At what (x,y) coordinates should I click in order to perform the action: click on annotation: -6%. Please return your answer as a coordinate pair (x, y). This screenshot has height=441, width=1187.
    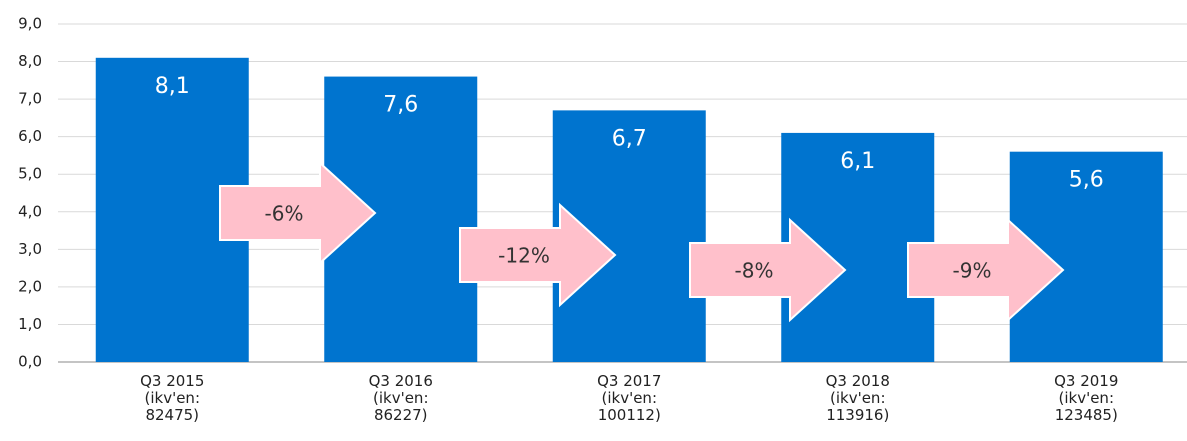
    Looking at the image, I should click on (284, 214).